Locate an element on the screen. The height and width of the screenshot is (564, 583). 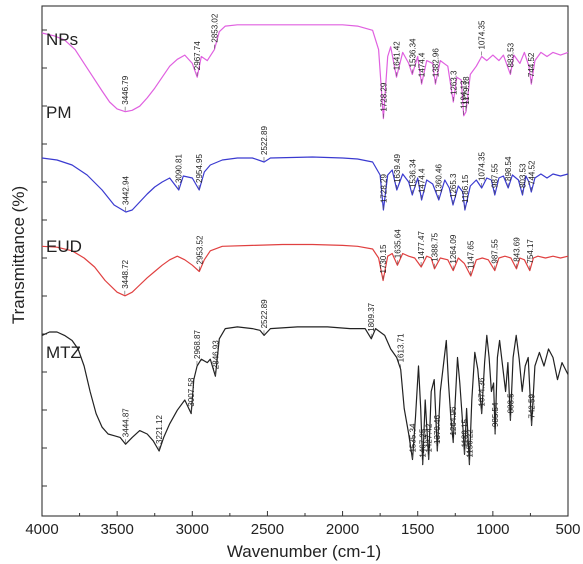
peak-label: 754.17 is located at coordinates (530, 251).